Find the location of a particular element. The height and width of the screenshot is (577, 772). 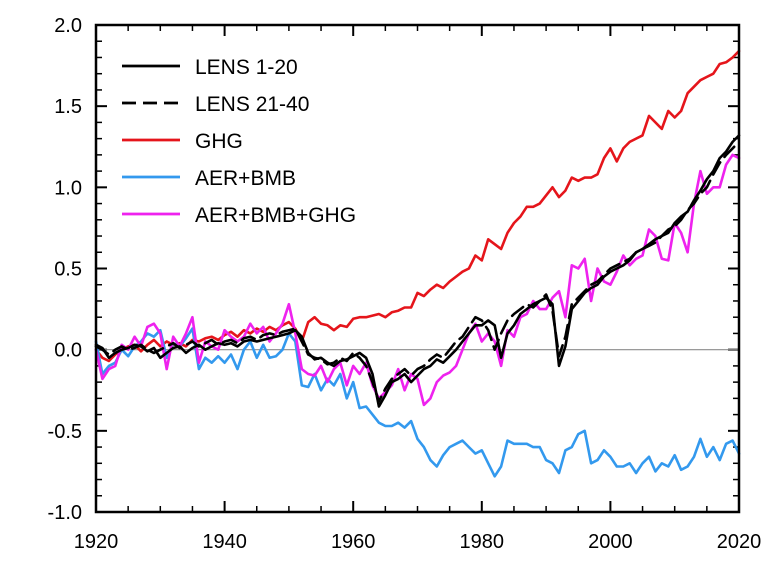

legend-label-ghg: GHG is located at coordinates (219, 141).